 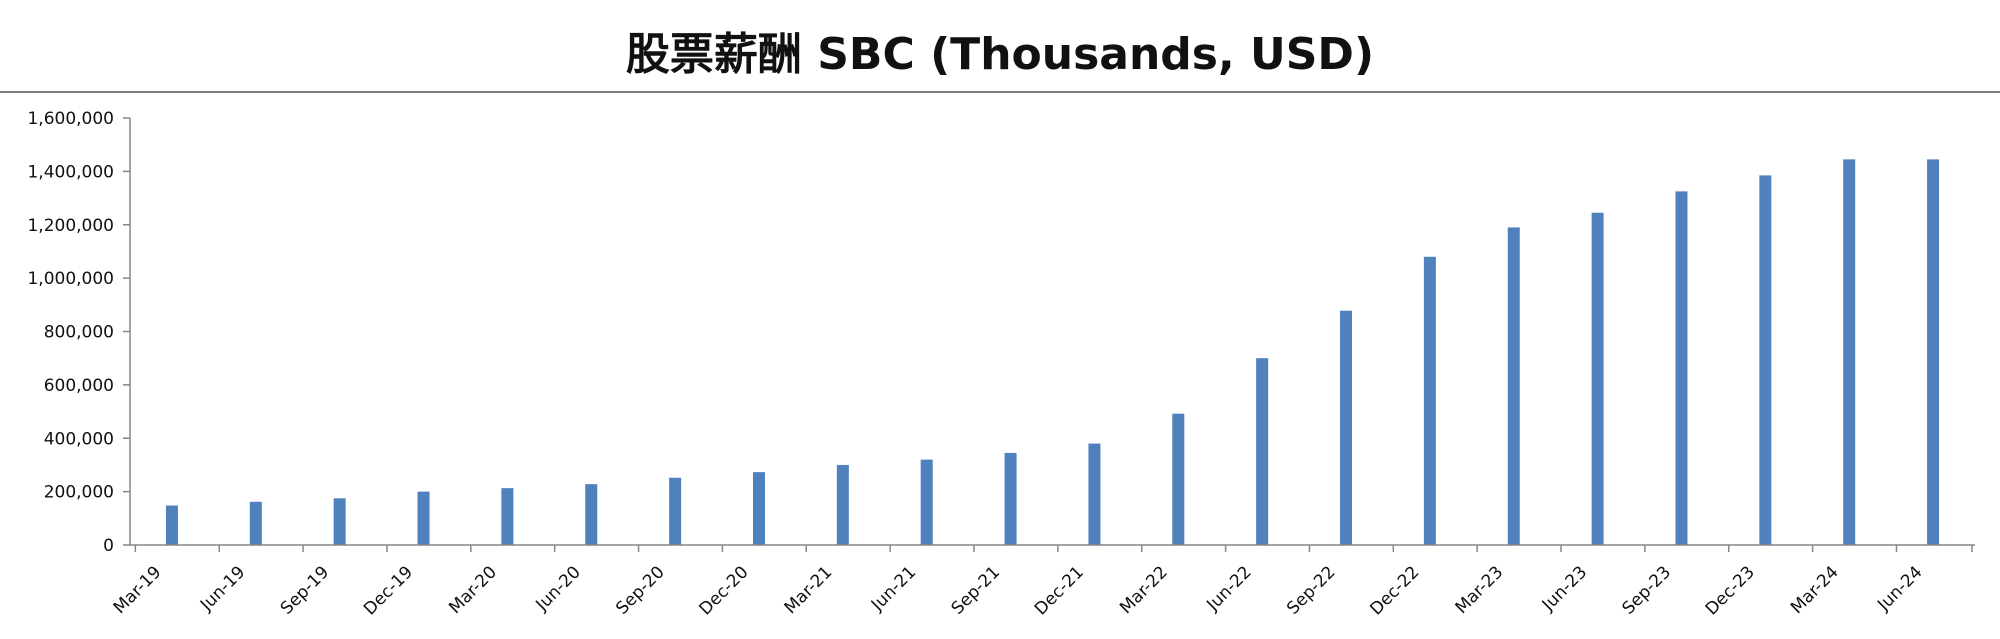 I want to click on x-tick-label: Jun-19, so click(x=222, y=588).